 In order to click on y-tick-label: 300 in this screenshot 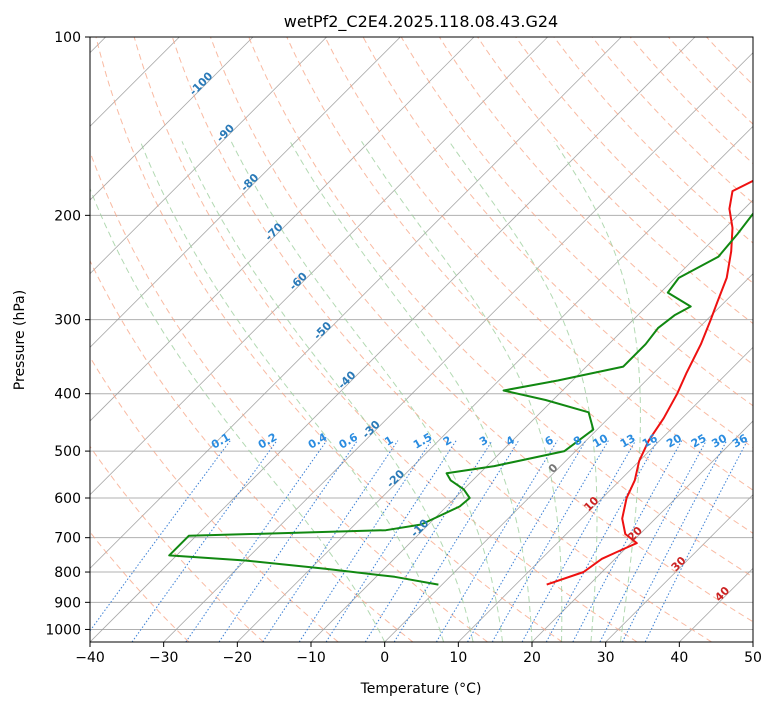, I will do `click(67, 321)`.